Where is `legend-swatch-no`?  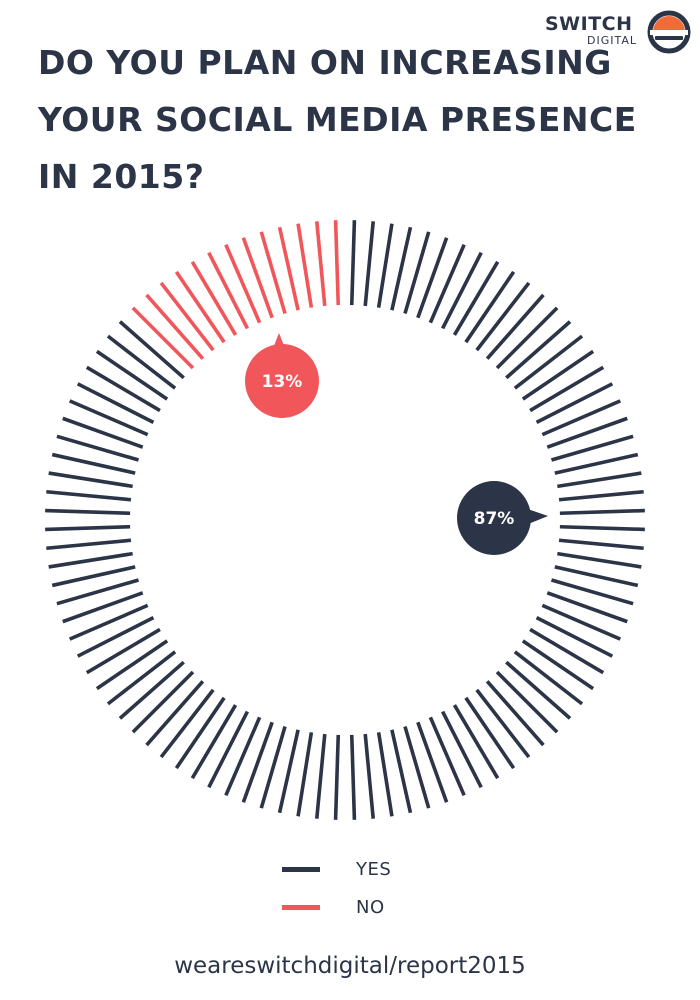
legend-swatch-no is located at coordinates (301, 907).